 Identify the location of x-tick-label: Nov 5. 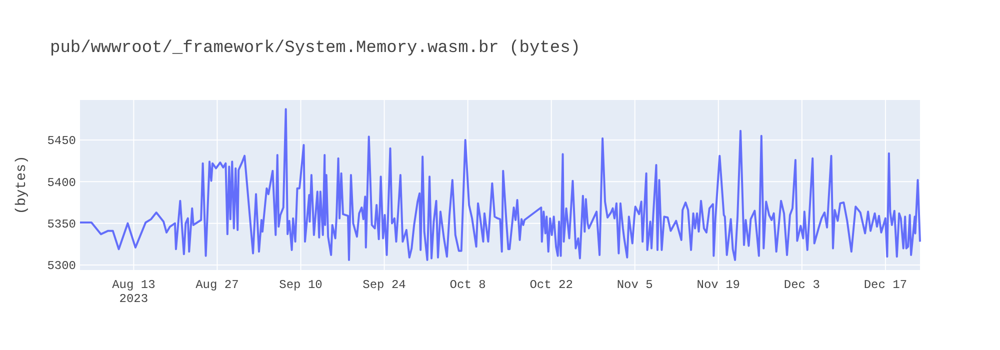
(634, 285).